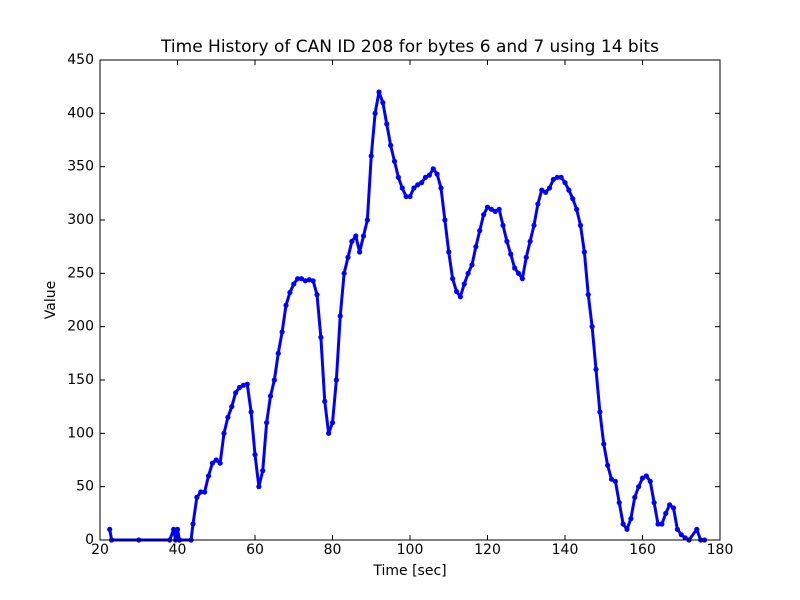  I want to click on y-tick-label: 350, so click(80, 167).